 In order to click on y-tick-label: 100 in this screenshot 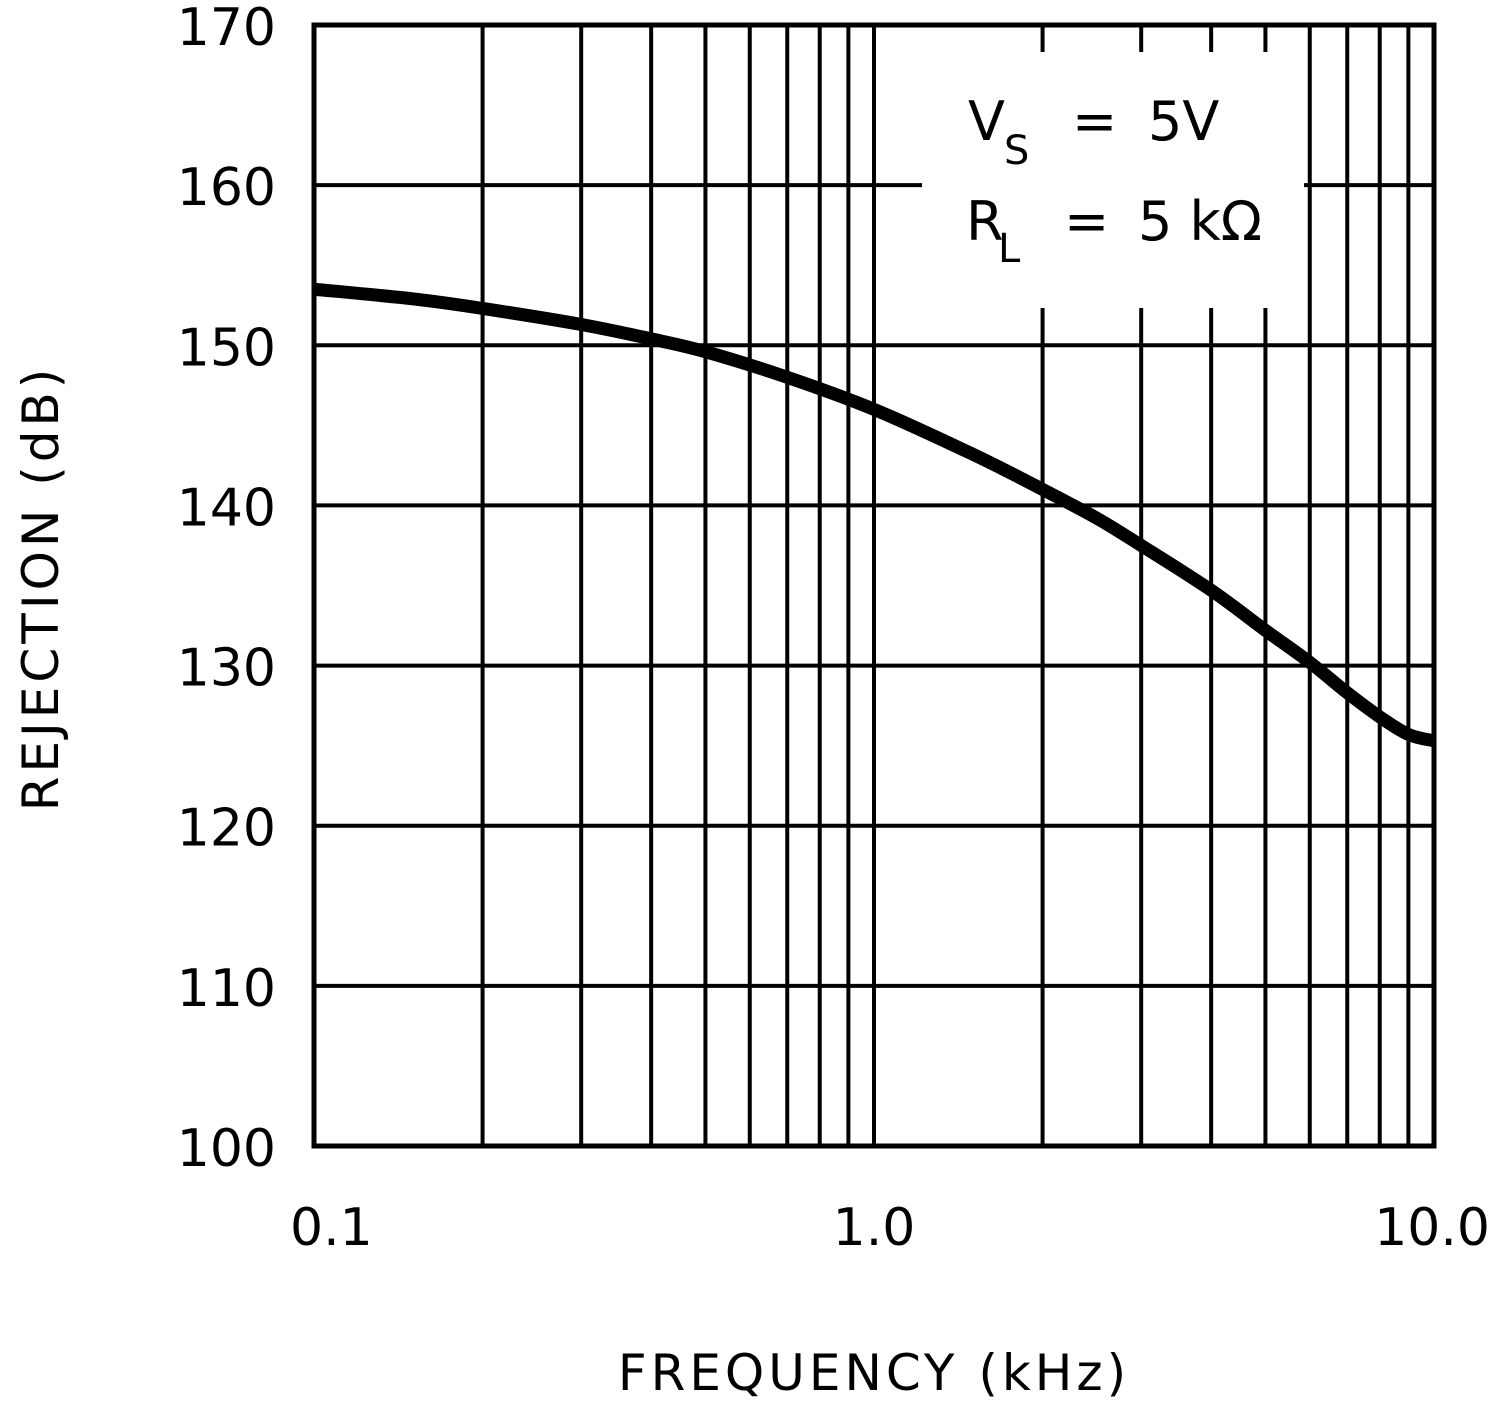, I will do `click(226, 1149)`.